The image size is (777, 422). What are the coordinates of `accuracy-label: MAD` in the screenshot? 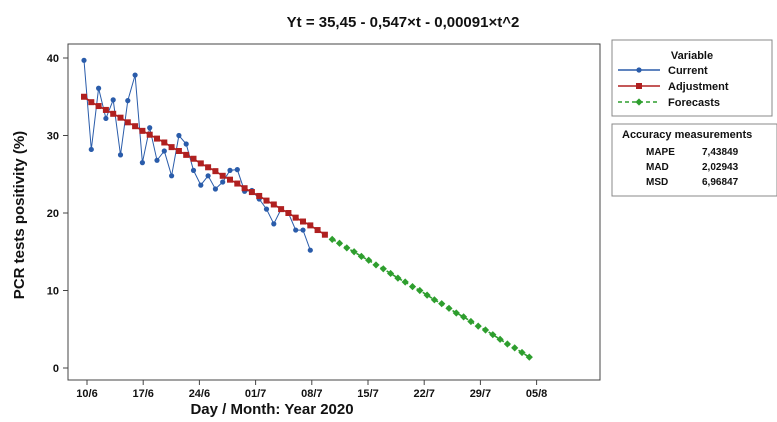 It's located at (657, 167).